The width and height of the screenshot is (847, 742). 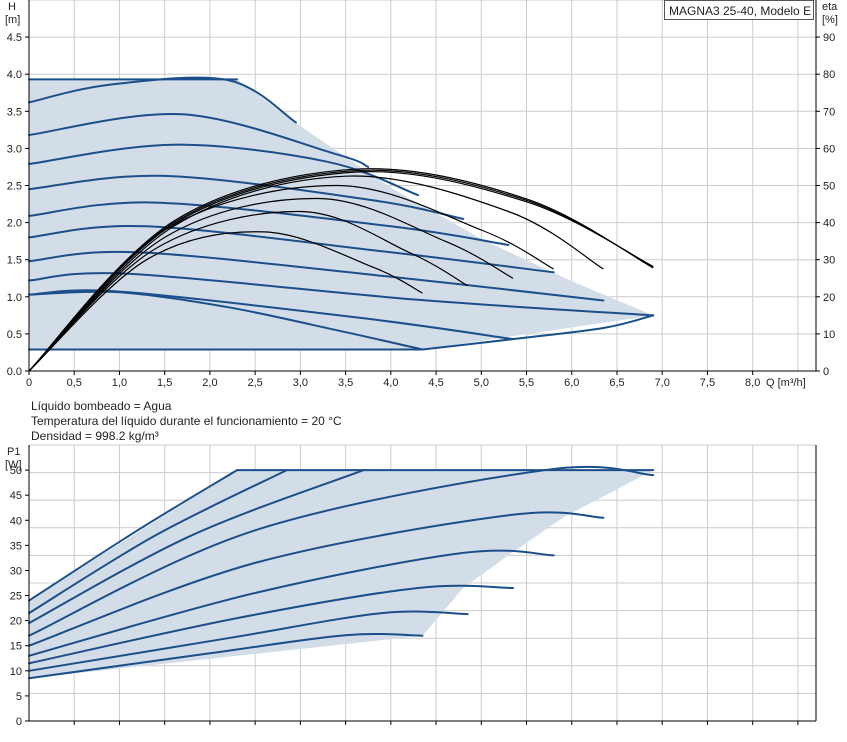 What do you see at coordinates (829, 298) in the screenshot?
I see `eta-y-tick-label: 20` at bounding box center [829, 298].